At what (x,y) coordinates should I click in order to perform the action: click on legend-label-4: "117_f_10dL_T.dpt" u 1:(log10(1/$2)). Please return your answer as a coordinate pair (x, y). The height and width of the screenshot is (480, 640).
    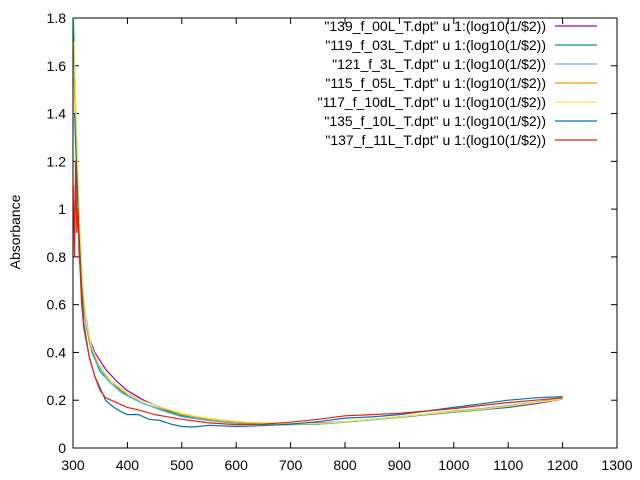
    Looking at the image, I should click on (432, 102).